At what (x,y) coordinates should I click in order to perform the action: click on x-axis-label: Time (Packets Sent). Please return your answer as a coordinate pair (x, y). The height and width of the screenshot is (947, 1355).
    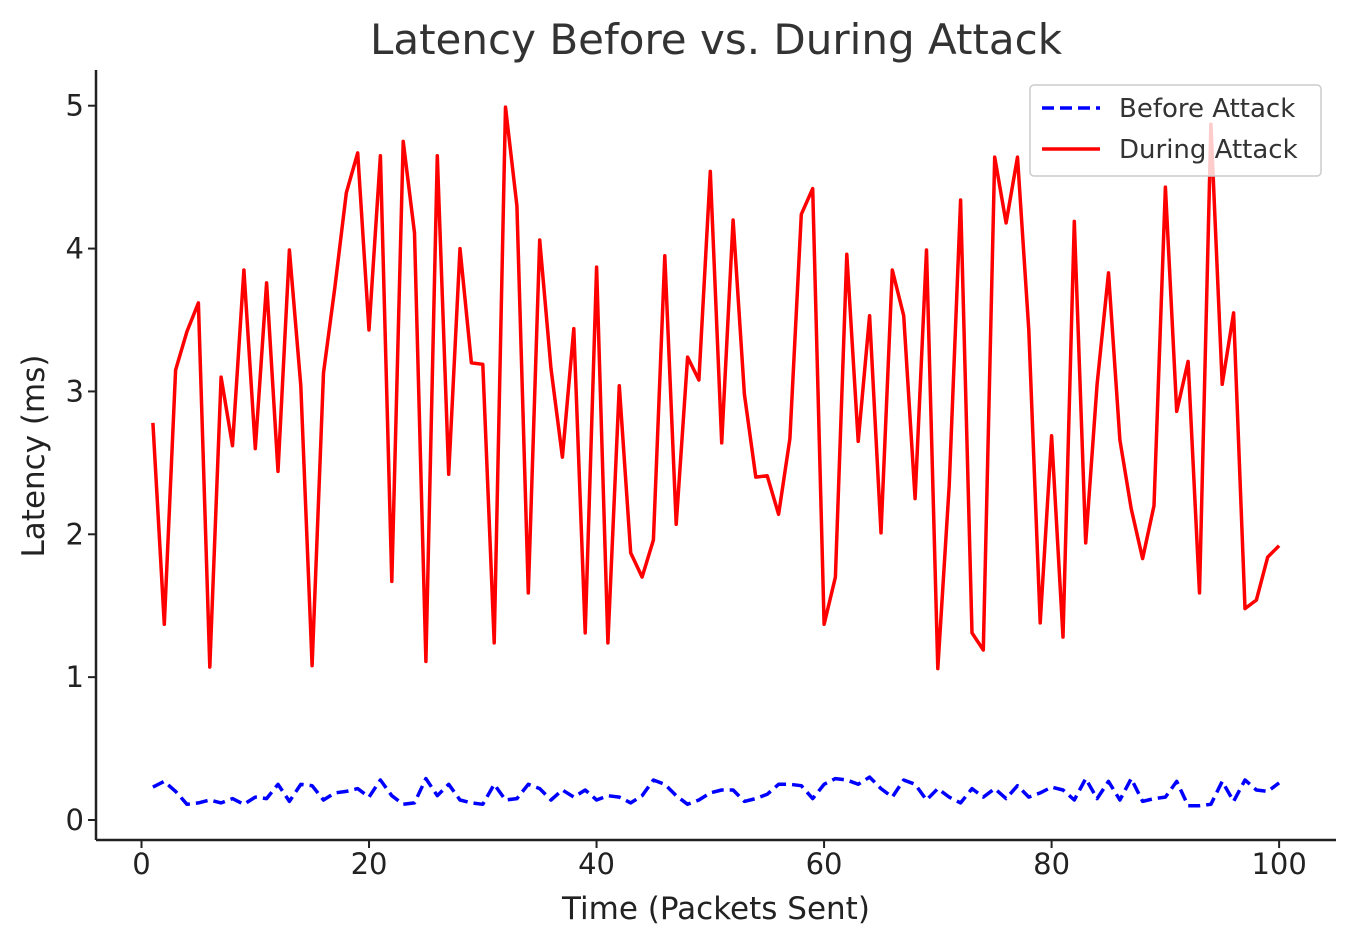
    Looking at the image, I should click on (715, 909).